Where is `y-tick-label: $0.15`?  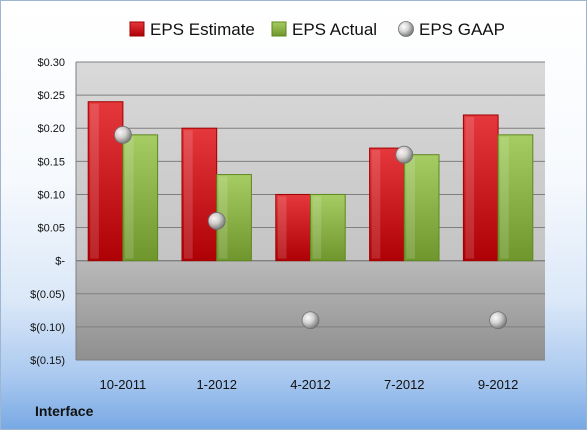 y-tick-label: $0.15 is located at coordinates (51, 162).